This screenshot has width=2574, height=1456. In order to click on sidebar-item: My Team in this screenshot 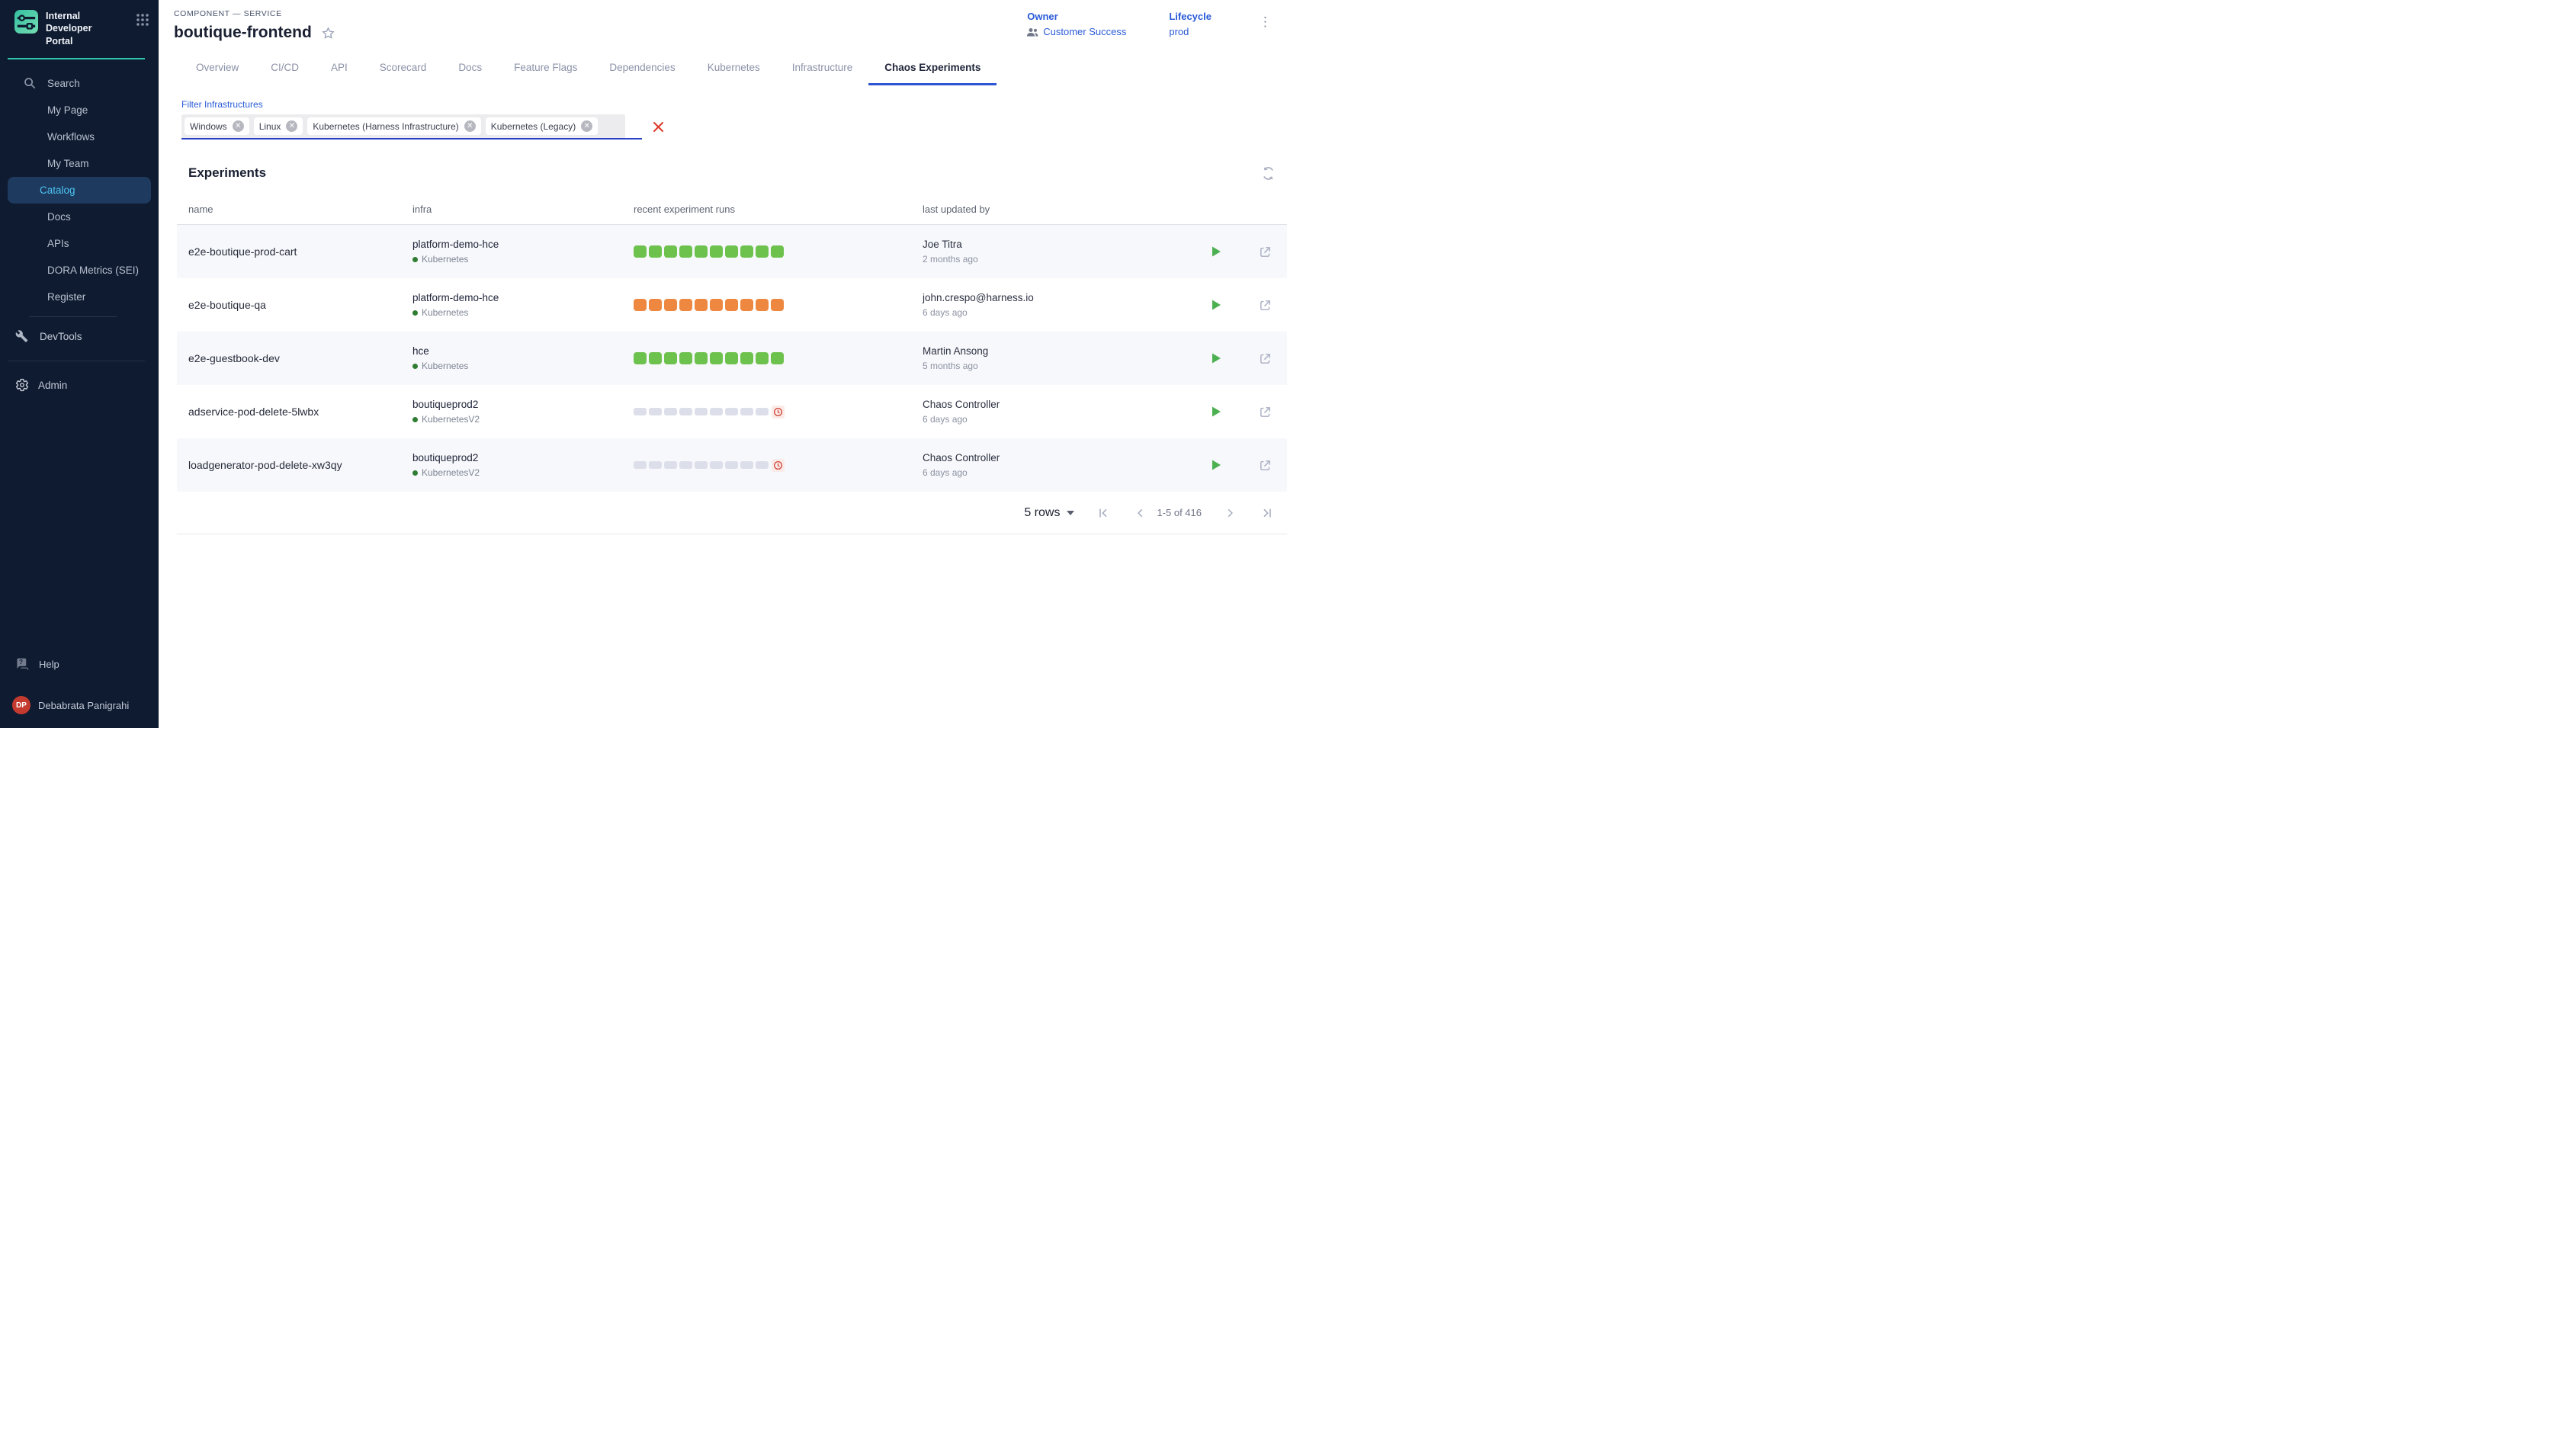, I will do `click(79, 163)`.